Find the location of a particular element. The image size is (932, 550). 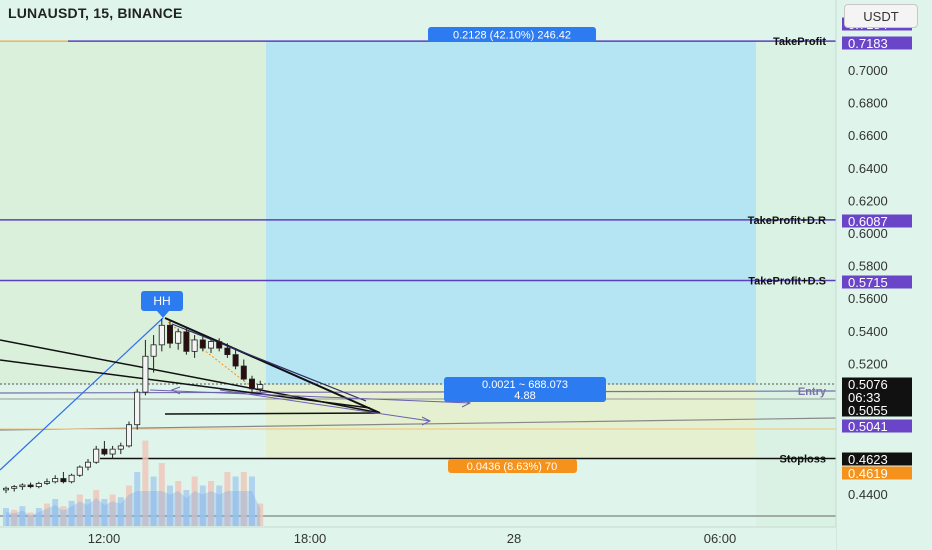

level-name-0: TakeProfit is located at coordinates (799, 42).